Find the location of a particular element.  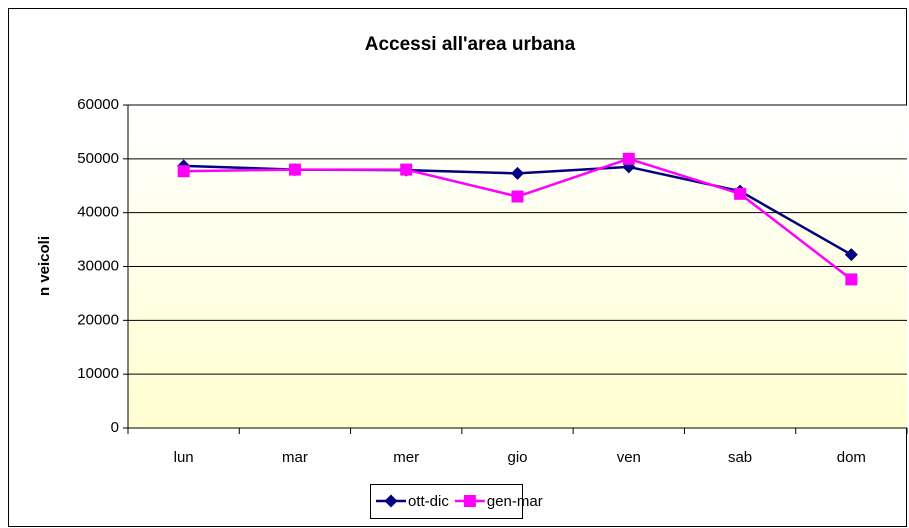

legend-label: ott-dic is located at coordinates (428, 501).